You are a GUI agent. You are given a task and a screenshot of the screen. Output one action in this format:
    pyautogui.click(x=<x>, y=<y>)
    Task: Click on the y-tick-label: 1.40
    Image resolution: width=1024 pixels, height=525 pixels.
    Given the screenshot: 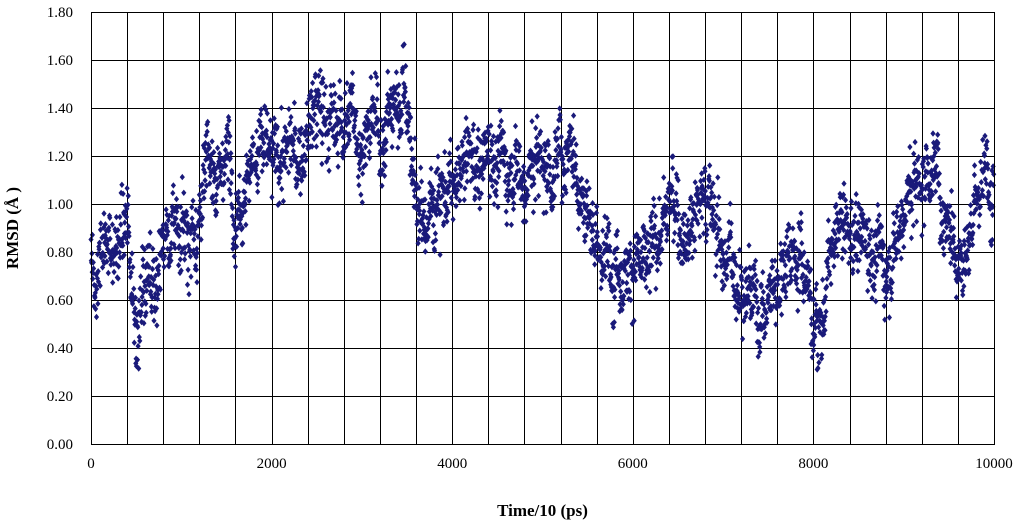 What is the action you would take?
    pyautogui.click(x=60, y=109)
    